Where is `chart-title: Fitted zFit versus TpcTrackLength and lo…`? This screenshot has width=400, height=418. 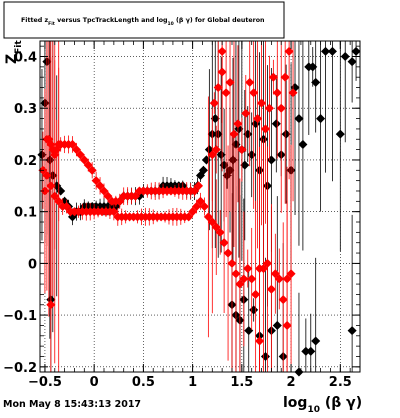
chart-title: Fitted zFit versus TpcTrackLength and lo… is located at coordinates (143, 22).